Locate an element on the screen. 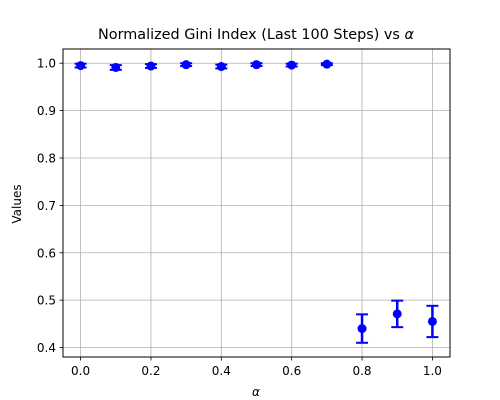 The height and width of the screenshot is (400, 500). y-axis-label: Values is located at coordinates (17, 203).